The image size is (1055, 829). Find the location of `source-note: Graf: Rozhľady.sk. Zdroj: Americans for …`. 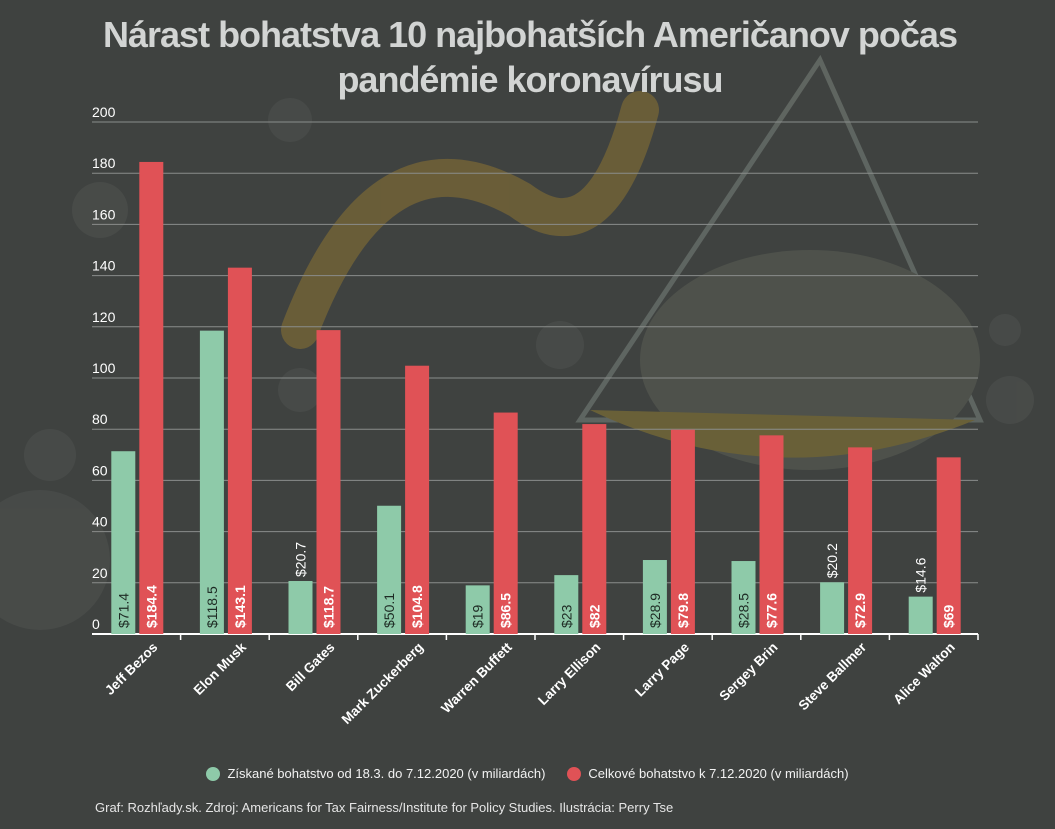

source-note: Graf: Rozhľady.sk. Zdroj: Americans for … is located at coordinates (384, 807).